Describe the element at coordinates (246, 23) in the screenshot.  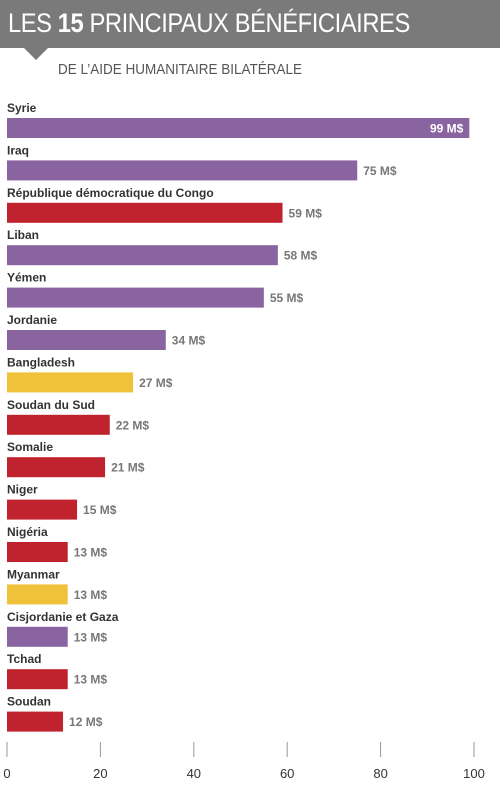
I see `title-suffix: PRINCIPAUX BÉNÉFICIAIRES` at that location.